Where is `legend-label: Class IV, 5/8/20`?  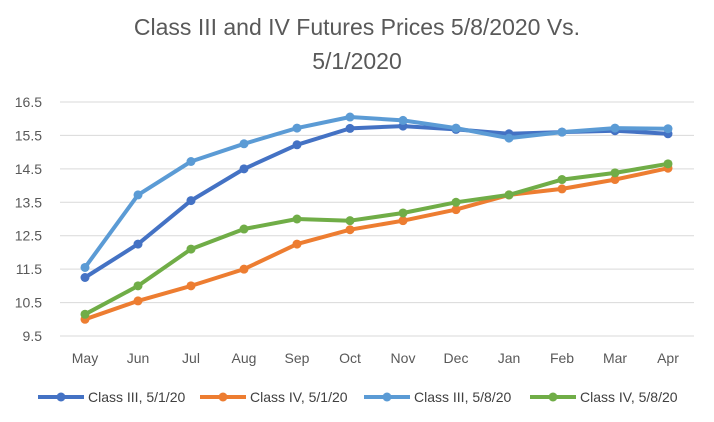 legend-label: Class IV, 5/8/20 is located at coordinates (629, 397).